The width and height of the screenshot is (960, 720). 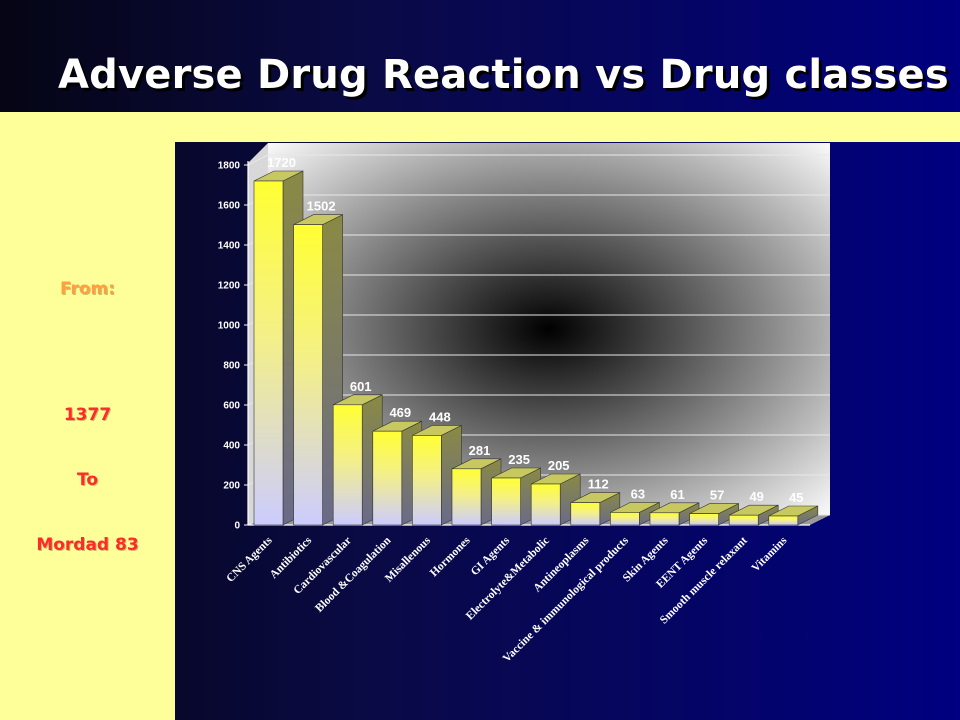 I want to click on page-title: Adverse Drug Reaction vs Drug classes, so click(x=503, y=75).